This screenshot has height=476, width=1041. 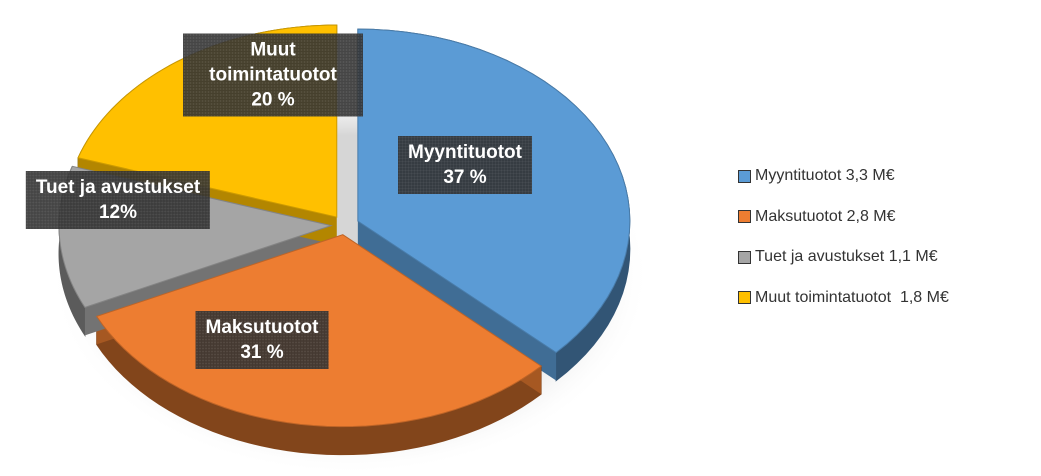 I want to click on legend-label: Maksutuotot 2,8 M€, so click(x=825, y=216).